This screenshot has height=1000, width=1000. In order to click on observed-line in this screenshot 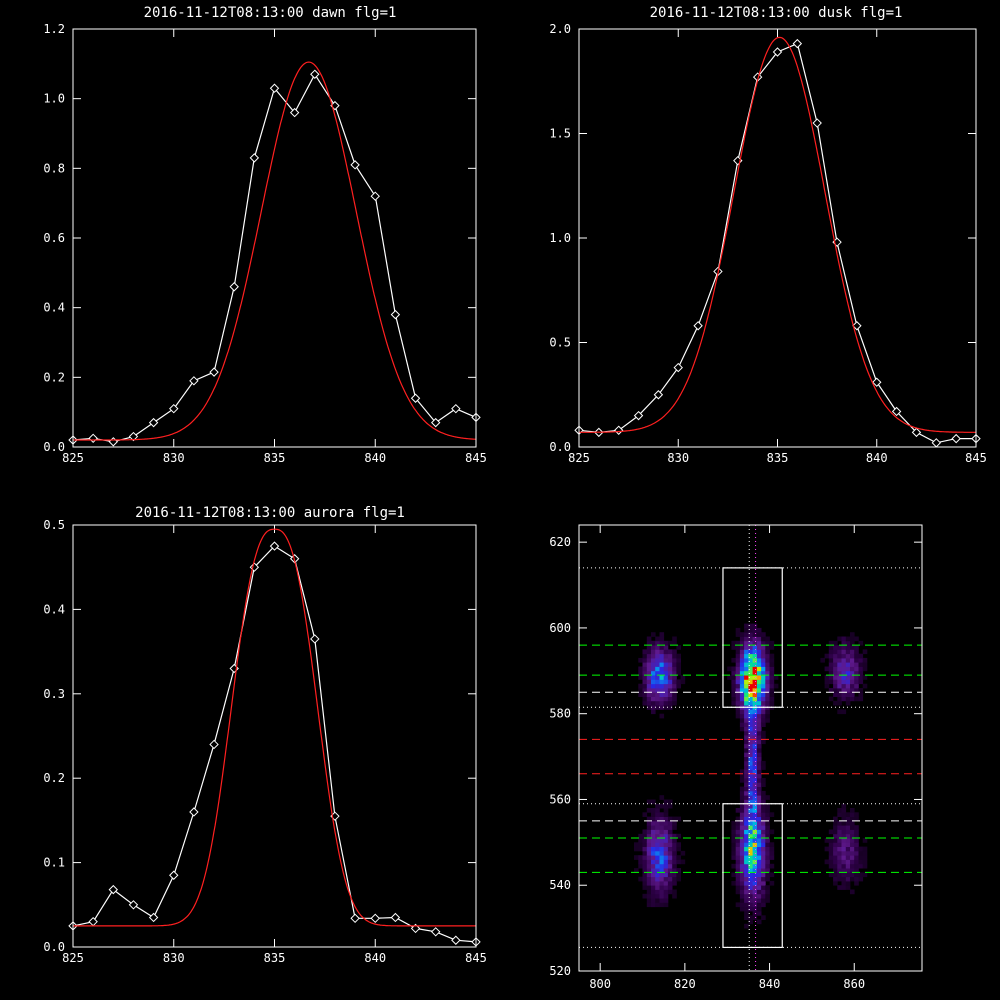, I will do `click(274, 258)`.